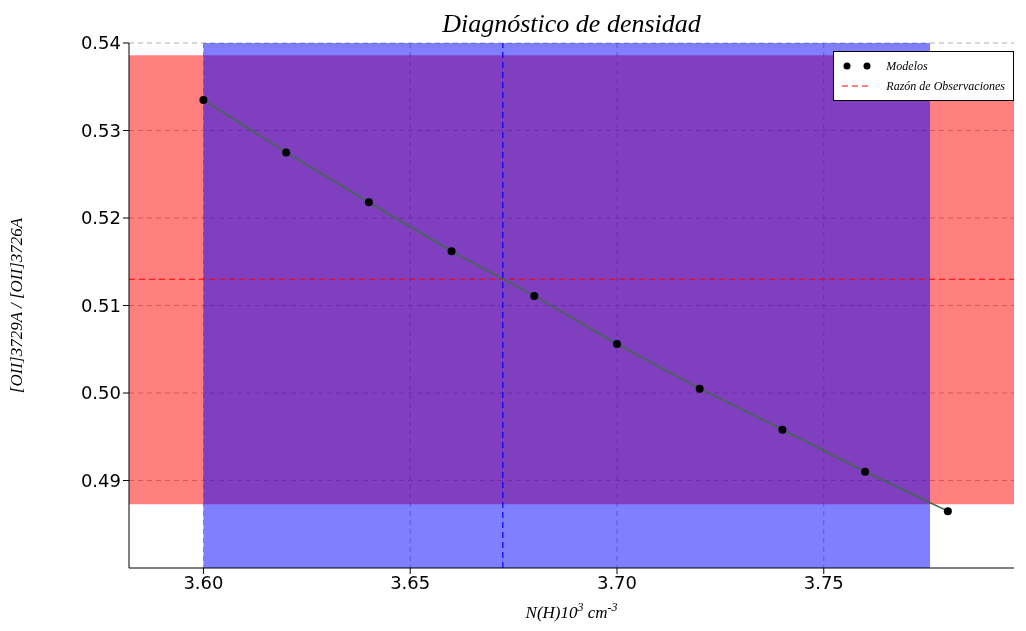 This screenshot has width=1026, height=631. I want to click on y-tick-label: 0.54, so click(100, 43).